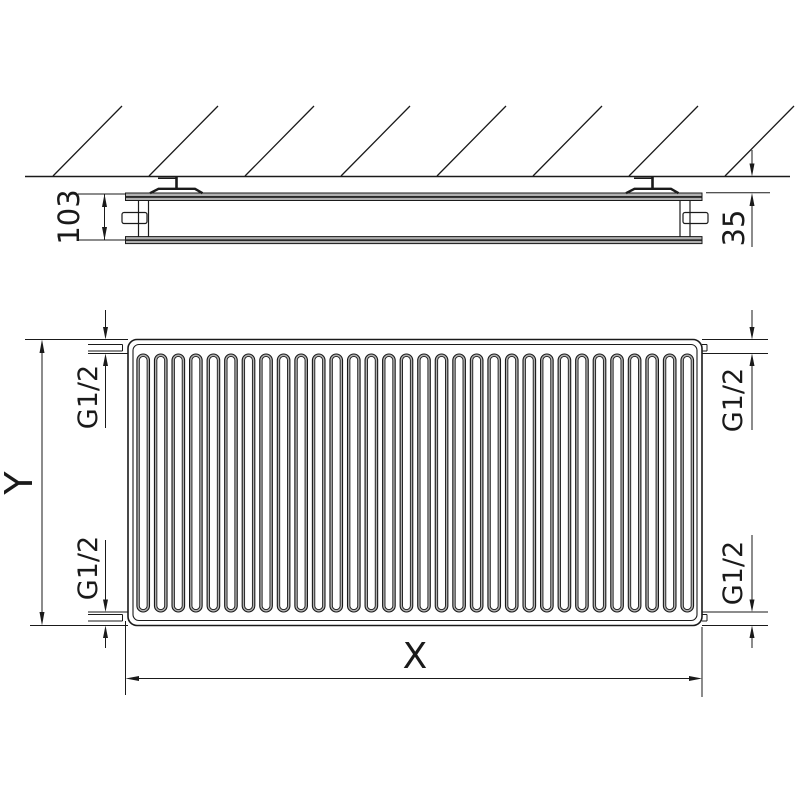 The image size is (800, 800). Describe the element at coordinates (414, 199) in the screenshot. I see `top-panel-inner` at that location.